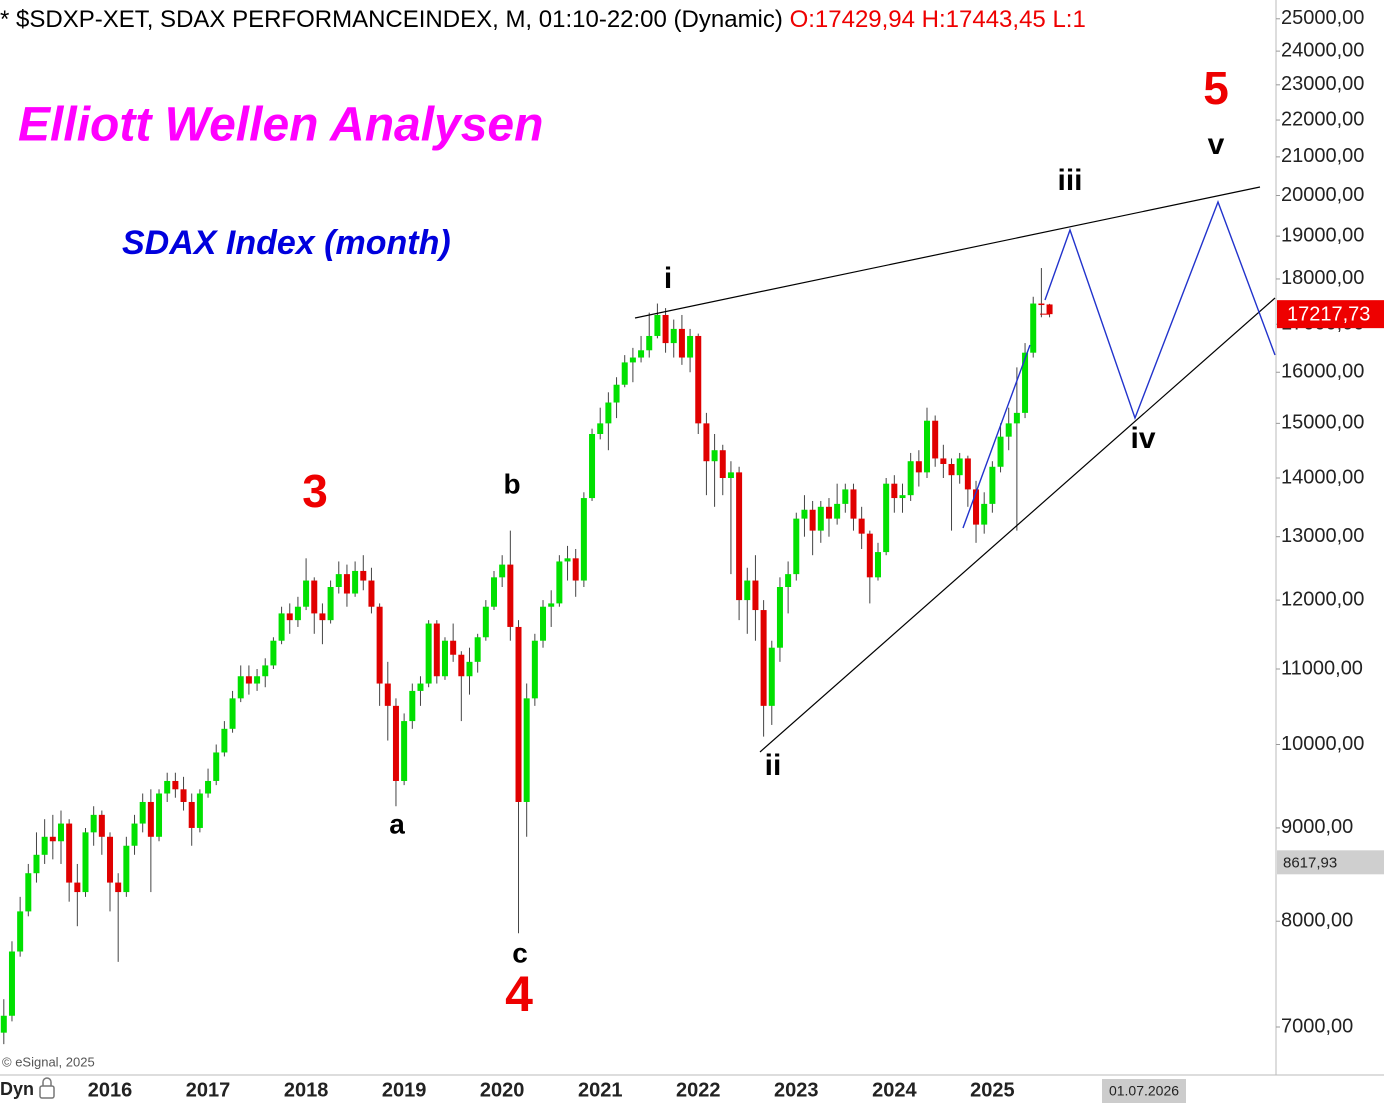  Describe the element at coordinates (1322, 668) in the screenshot. I see `y-tick-label: 11000,00` at that location.